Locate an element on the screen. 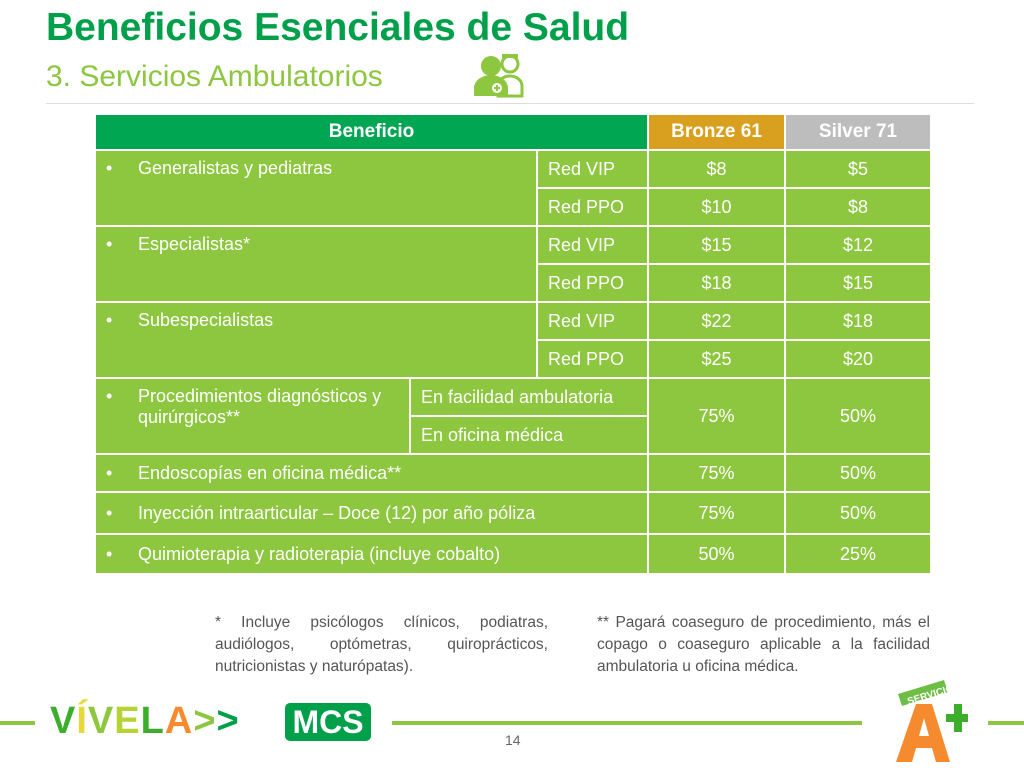 This screenshot has height=768, width=1024. header-benefit: Beneficio is located at coordinates (371, 132).